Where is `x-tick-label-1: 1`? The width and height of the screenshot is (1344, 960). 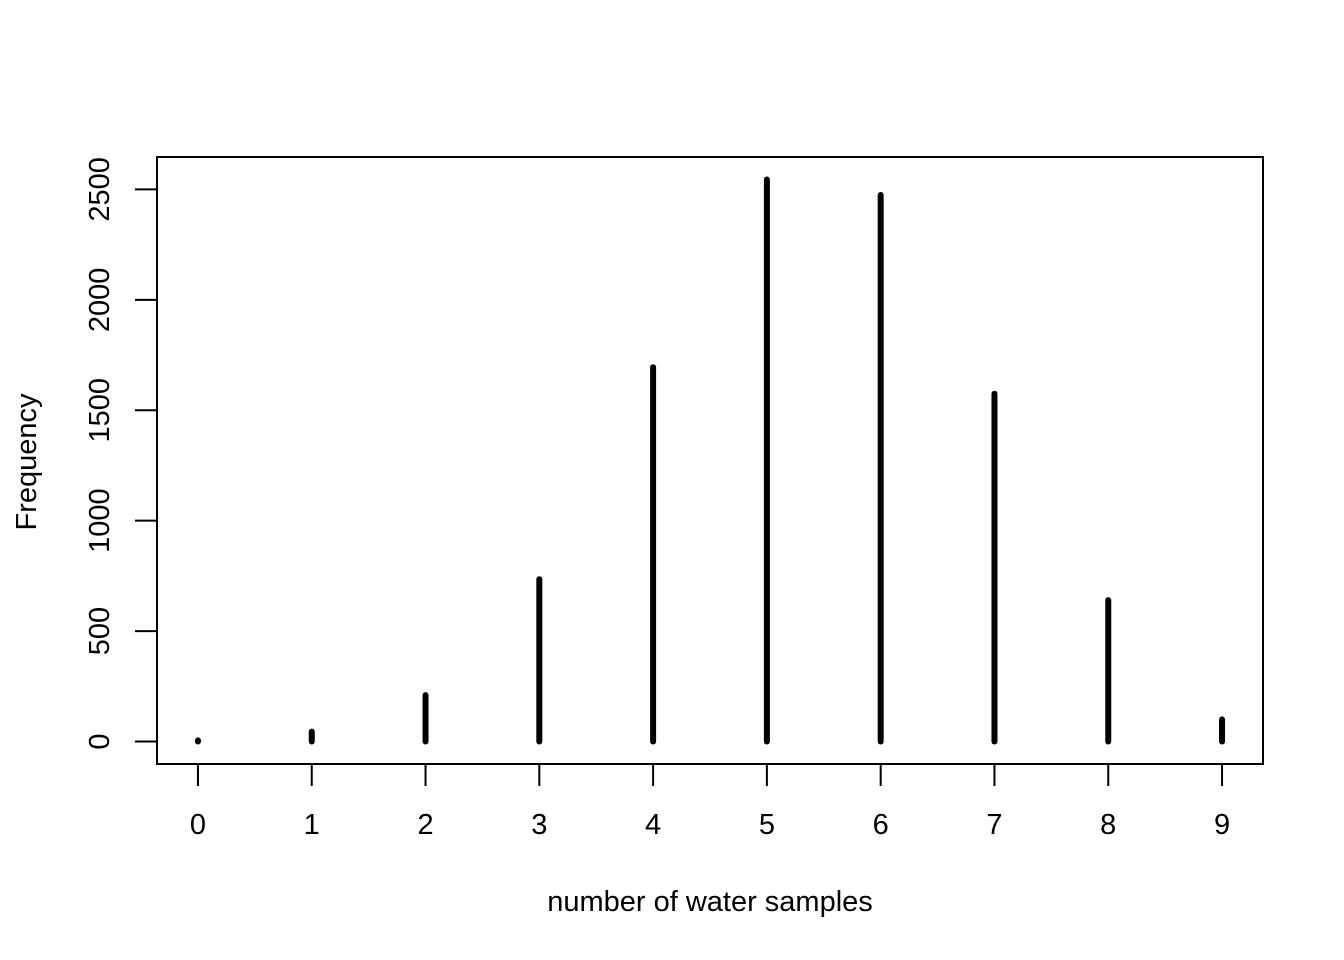 x-tick-label-1: 1 is located at coordinates (312, 825).